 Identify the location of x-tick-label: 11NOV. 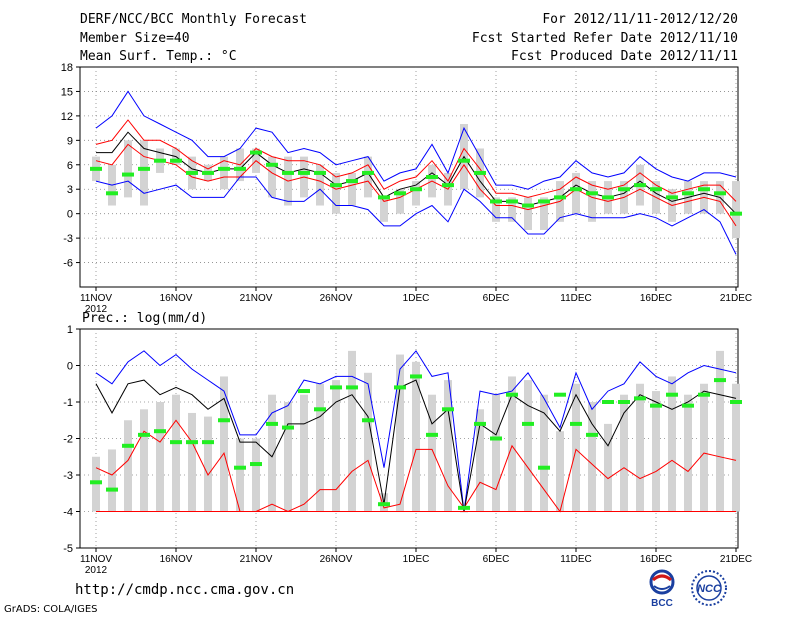
(96, 298).